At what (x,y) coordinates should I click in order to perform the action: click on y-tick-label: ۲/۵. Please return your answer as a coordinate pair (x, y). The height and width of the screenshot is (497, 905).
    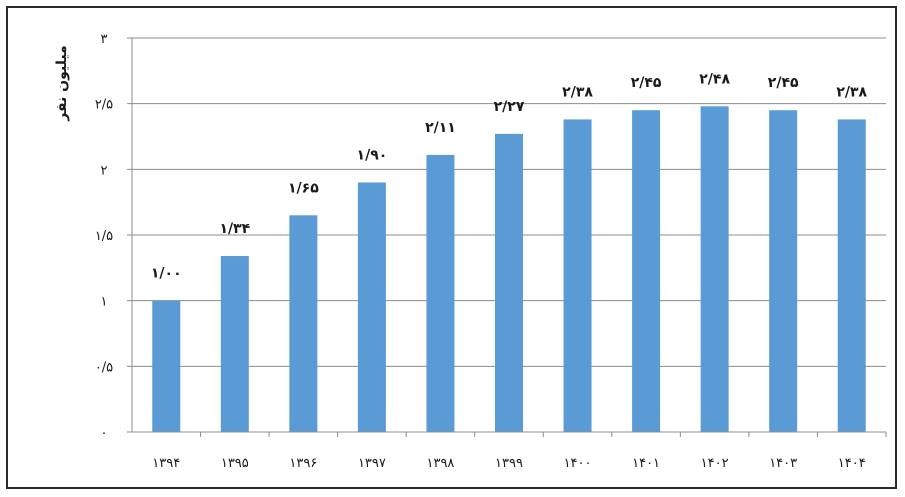
    Looking at the image, I should click on (104, 105).